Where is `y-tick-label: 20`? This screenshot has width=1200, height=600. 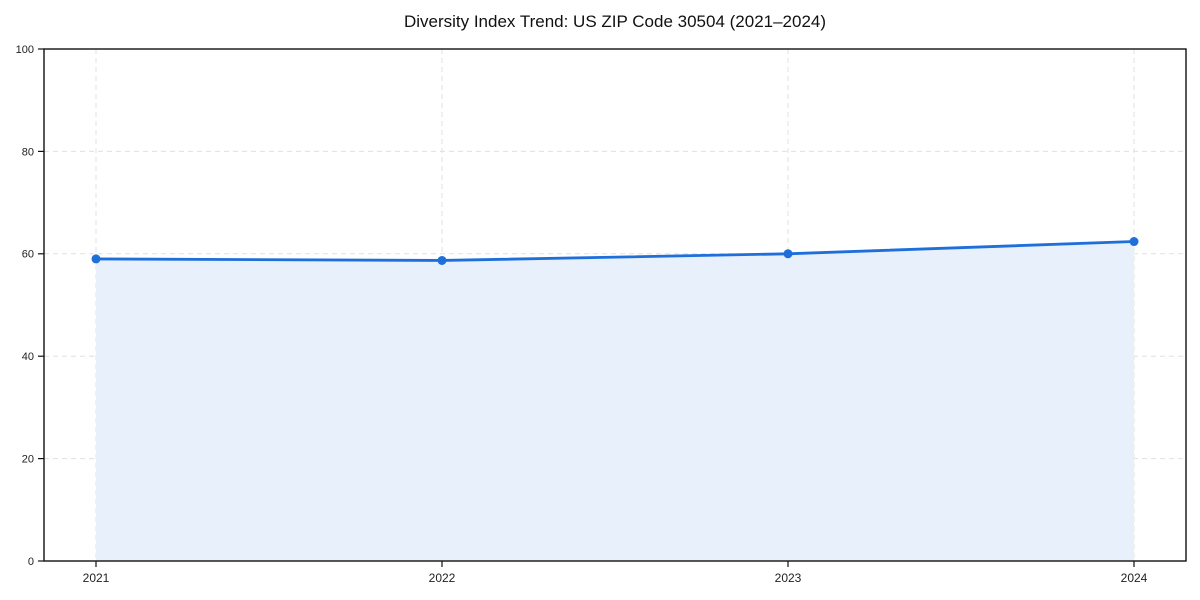 y-tick-label: 20 is located at coordinates (28, 459).